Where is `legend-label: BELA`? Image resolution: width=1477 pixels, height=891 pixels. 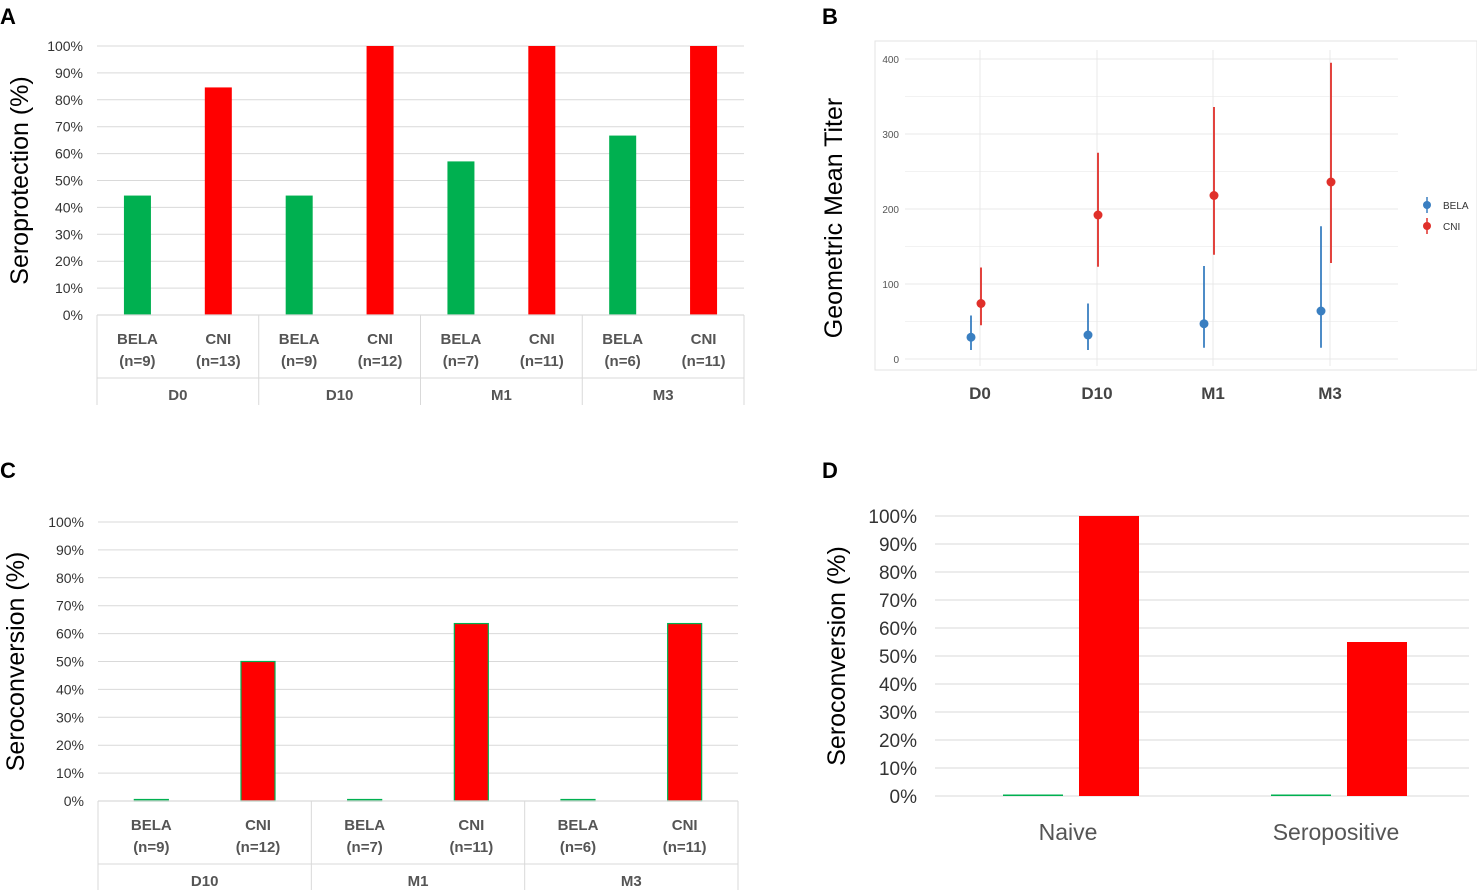
legend-label: BELA is located at coordinates (1456, 206).